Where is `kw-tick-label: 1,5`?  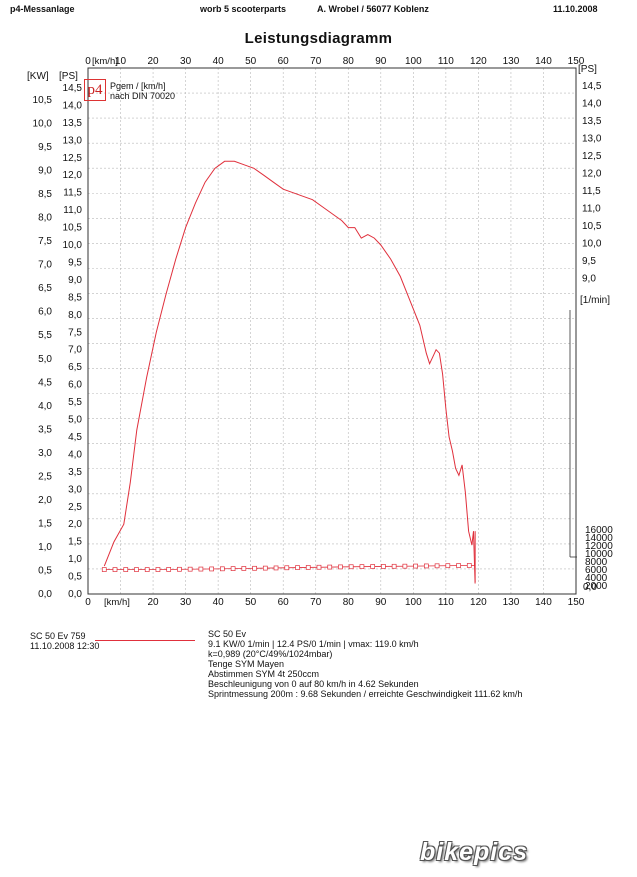 kw-tick-label: 1,5 is located at coordinates (45, 523).